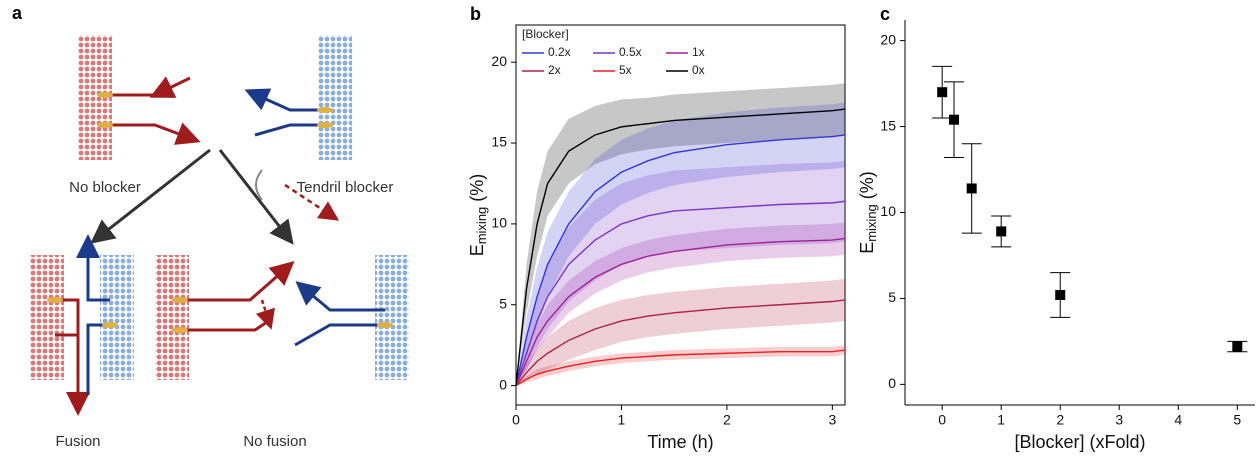 The image size is (1257, 465). I want to click on x-tick-label: 4, so click(1178, 420).